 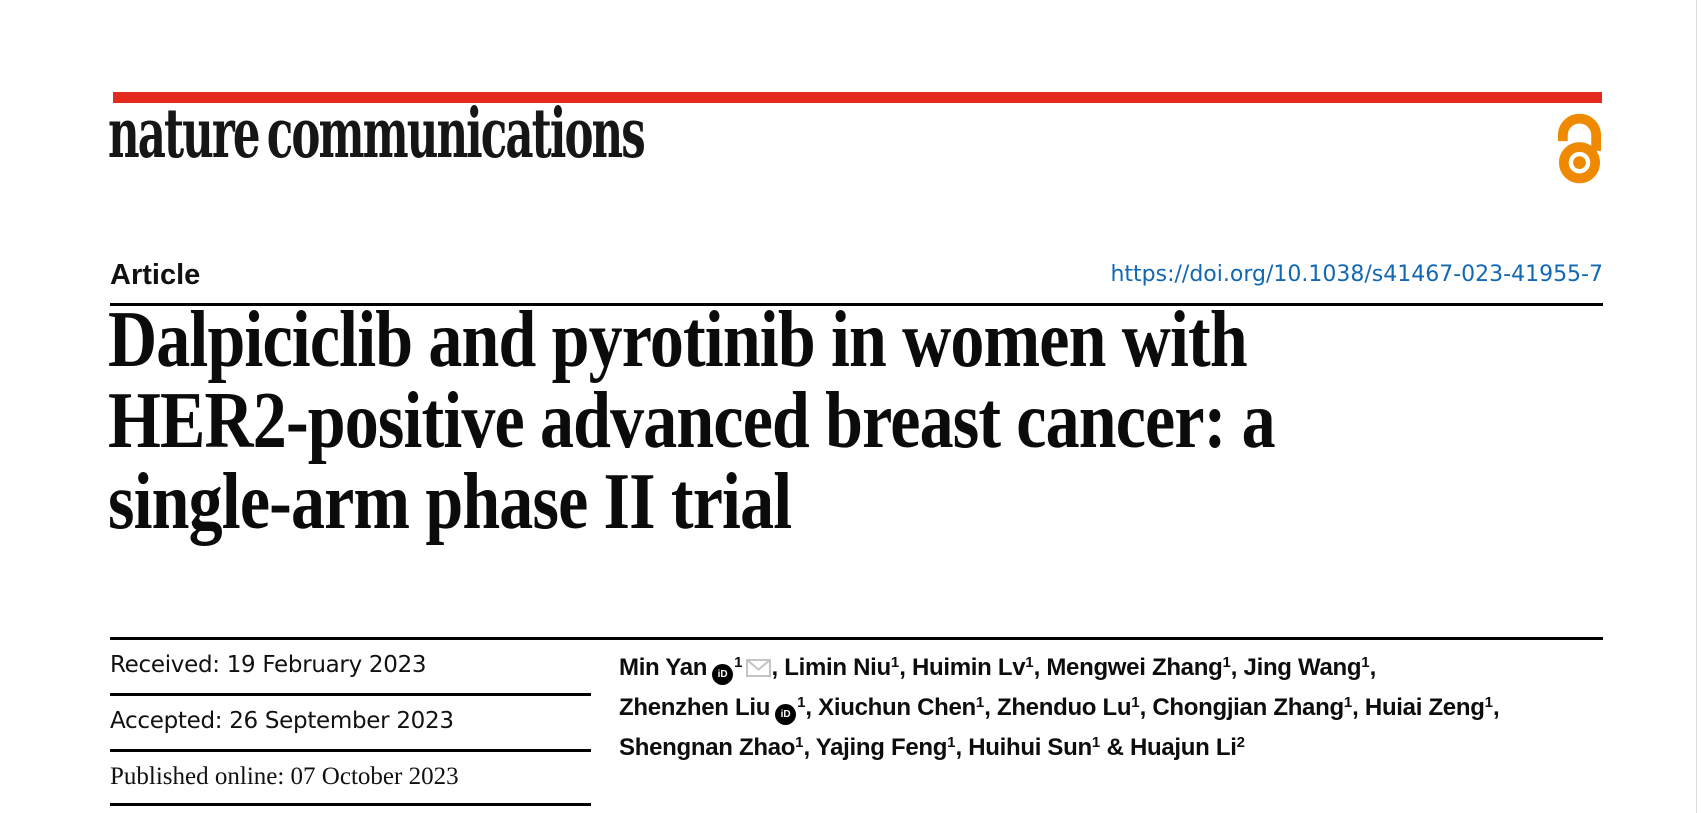 What do you see at coordinates (857, 97) in the screenshot?
I see `brand-color-bar` at bounding box center [857, 97].